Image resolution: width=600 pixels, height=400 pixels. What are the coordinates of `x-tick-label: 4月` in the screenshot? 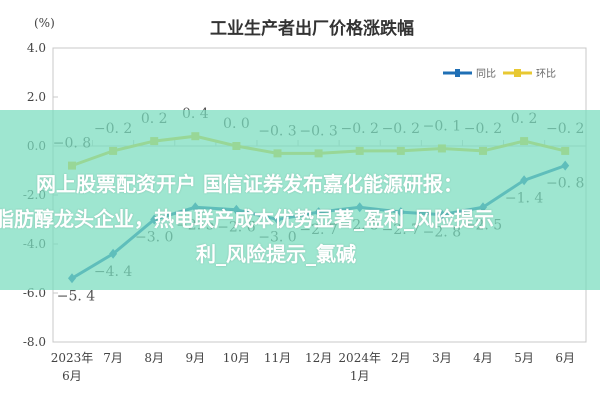 It's located at (483, 358).